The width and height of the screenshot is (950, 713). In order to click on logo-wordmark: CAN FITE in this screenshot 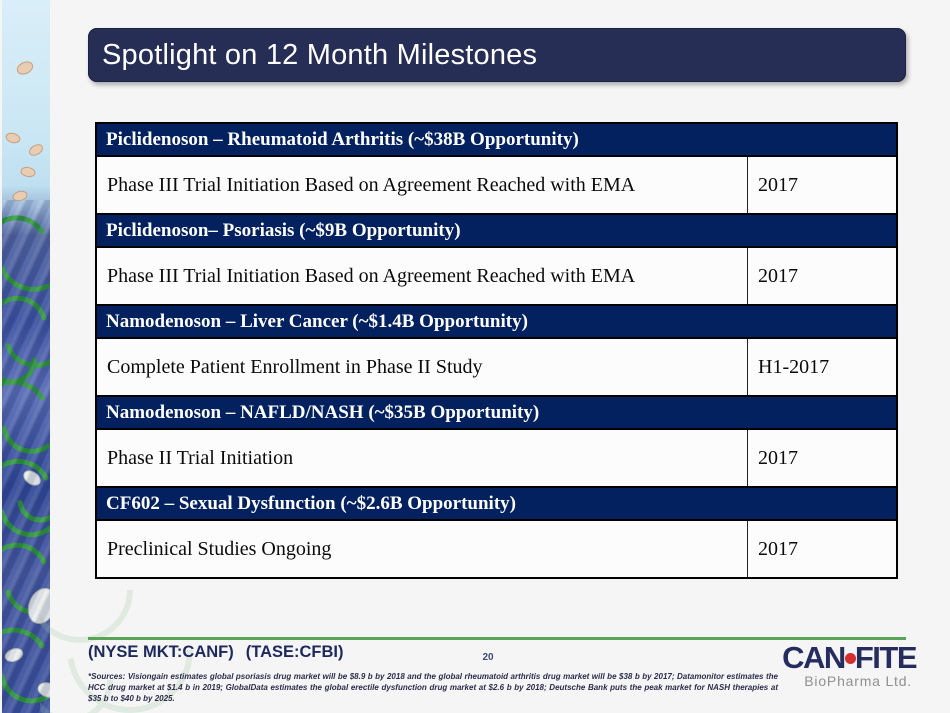, I will do `click(842, 657)`.